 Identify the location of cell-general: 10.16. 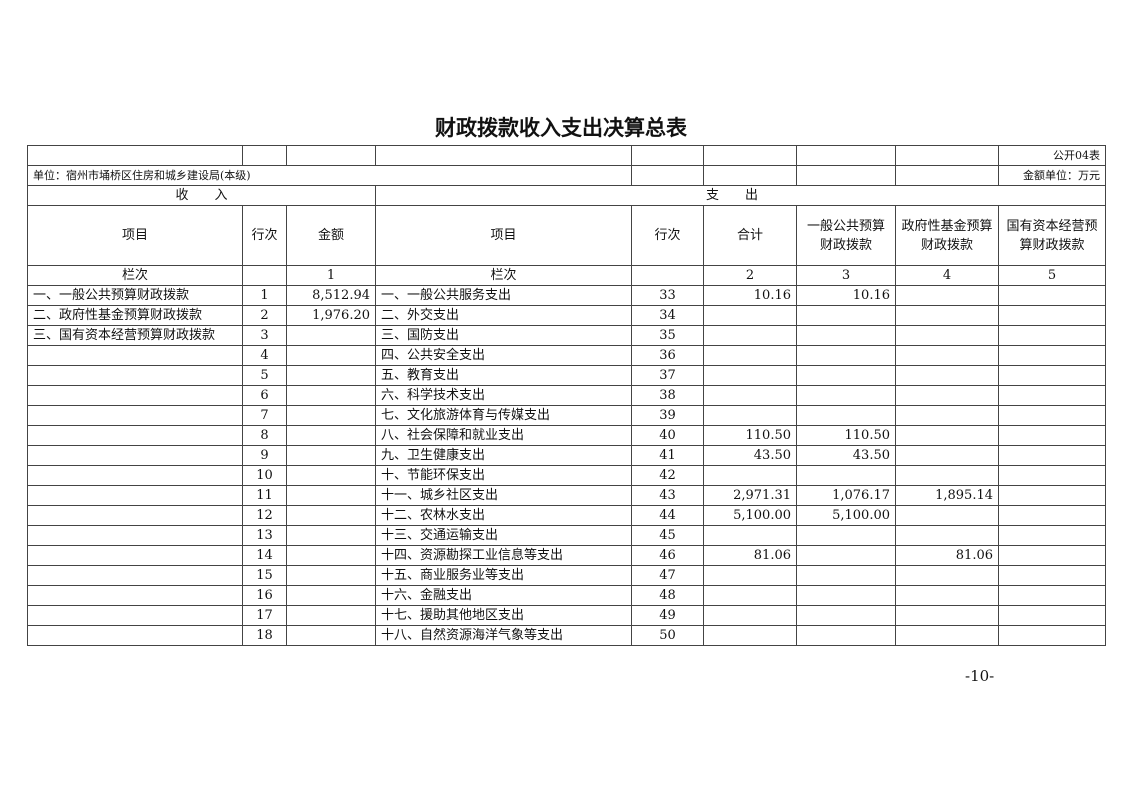
(846, 295).